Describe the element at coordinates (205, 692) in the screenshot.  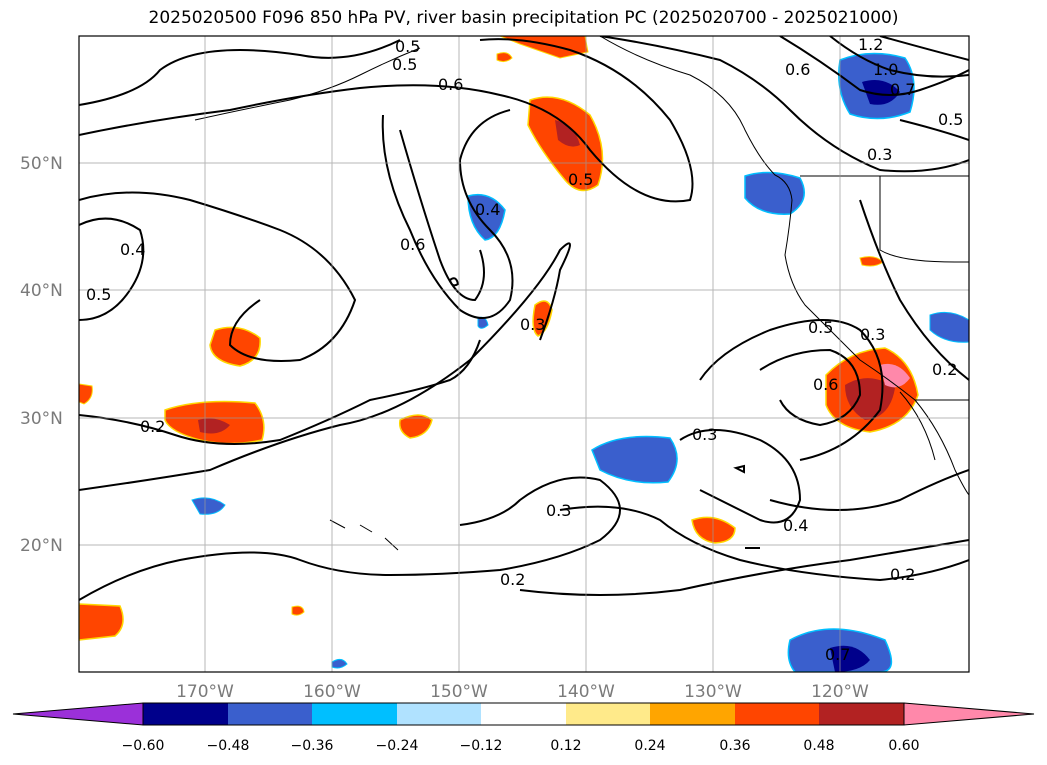
I see `lon-label: 170°W` at that location.